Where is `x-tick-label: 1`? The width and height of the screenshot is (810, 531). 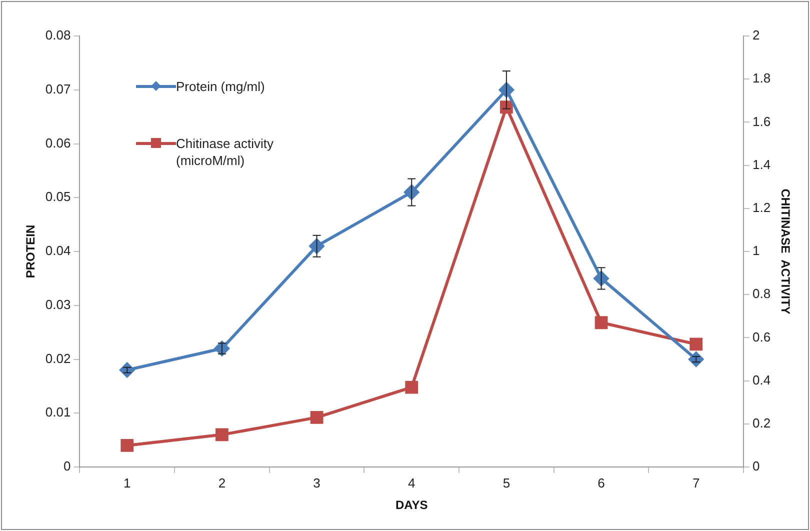
x-tick-label: 1 is located at coordinates (127, 482).